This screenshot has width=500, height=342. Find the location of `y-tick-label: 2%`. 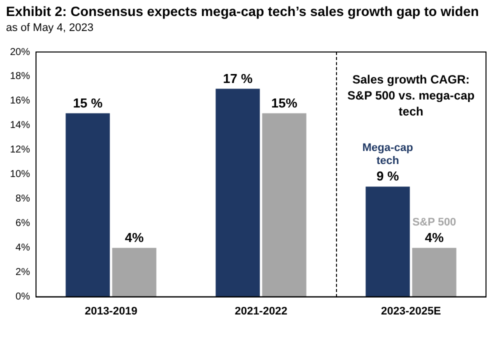

y-tick-label: 2% is located at coordinates (23, 272).